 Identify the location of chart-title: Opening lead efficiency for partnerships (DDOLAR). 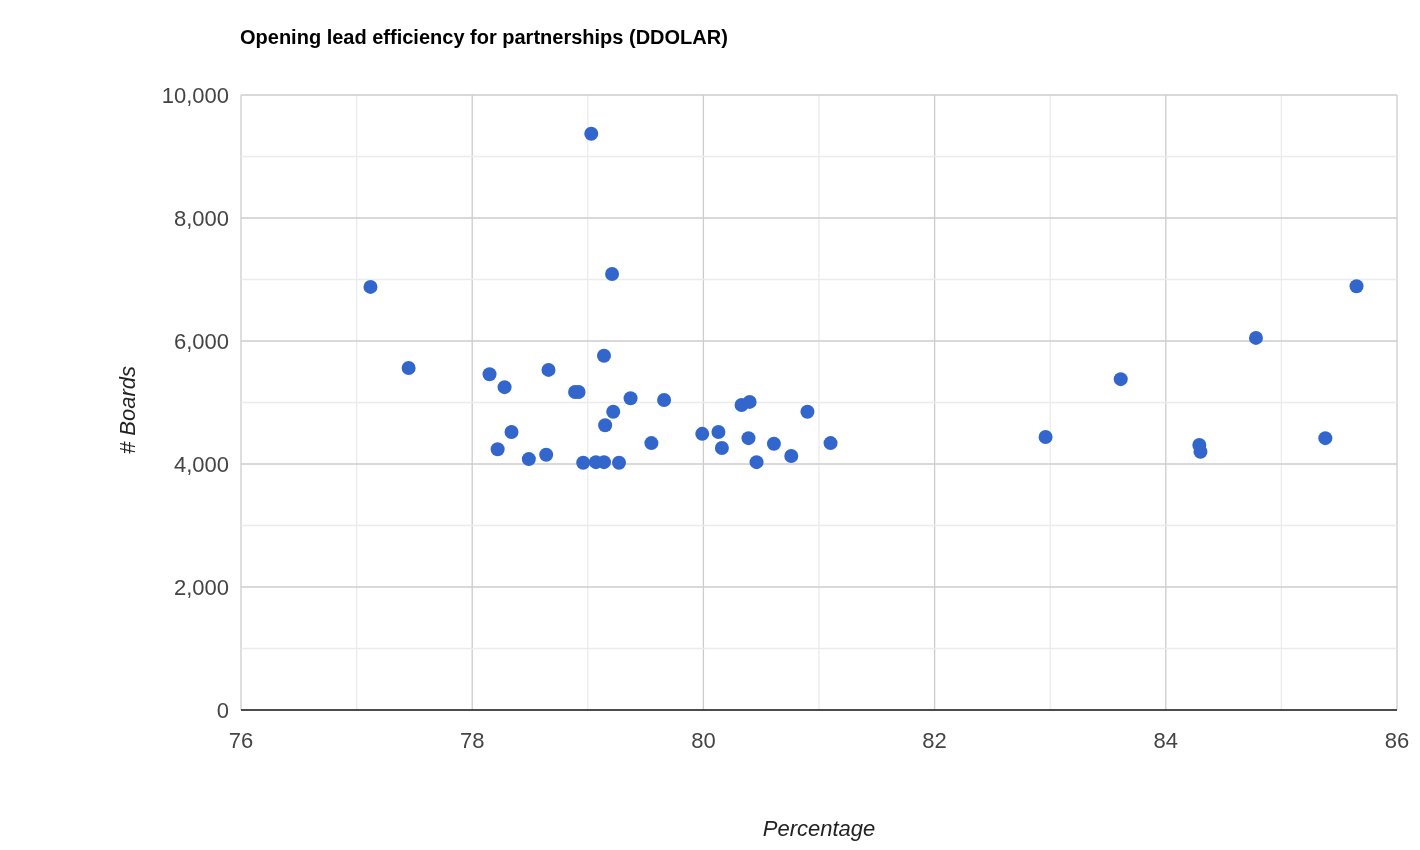
(484, 37).